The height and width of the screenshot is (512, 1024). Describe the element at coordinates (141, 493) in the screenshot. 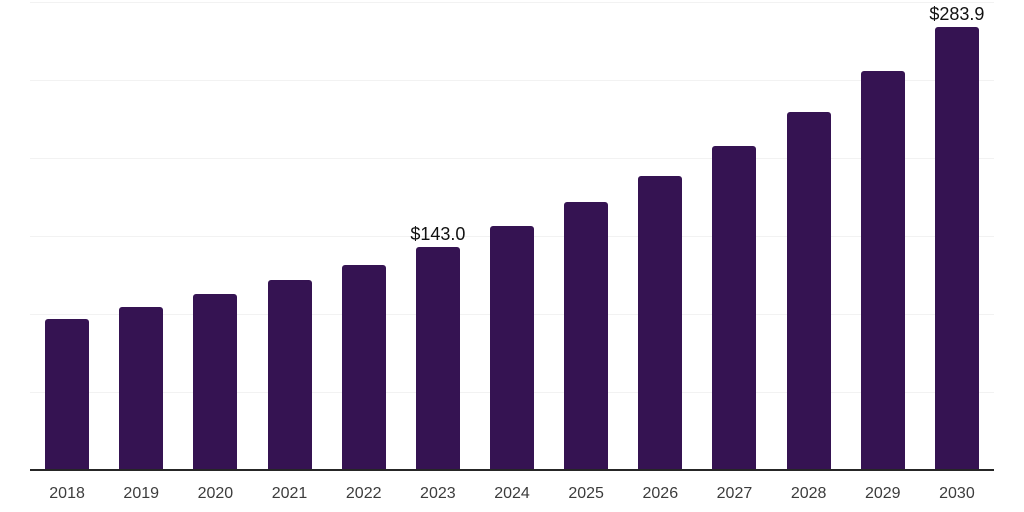

I see `x-tick-2019: 2019` at that location.